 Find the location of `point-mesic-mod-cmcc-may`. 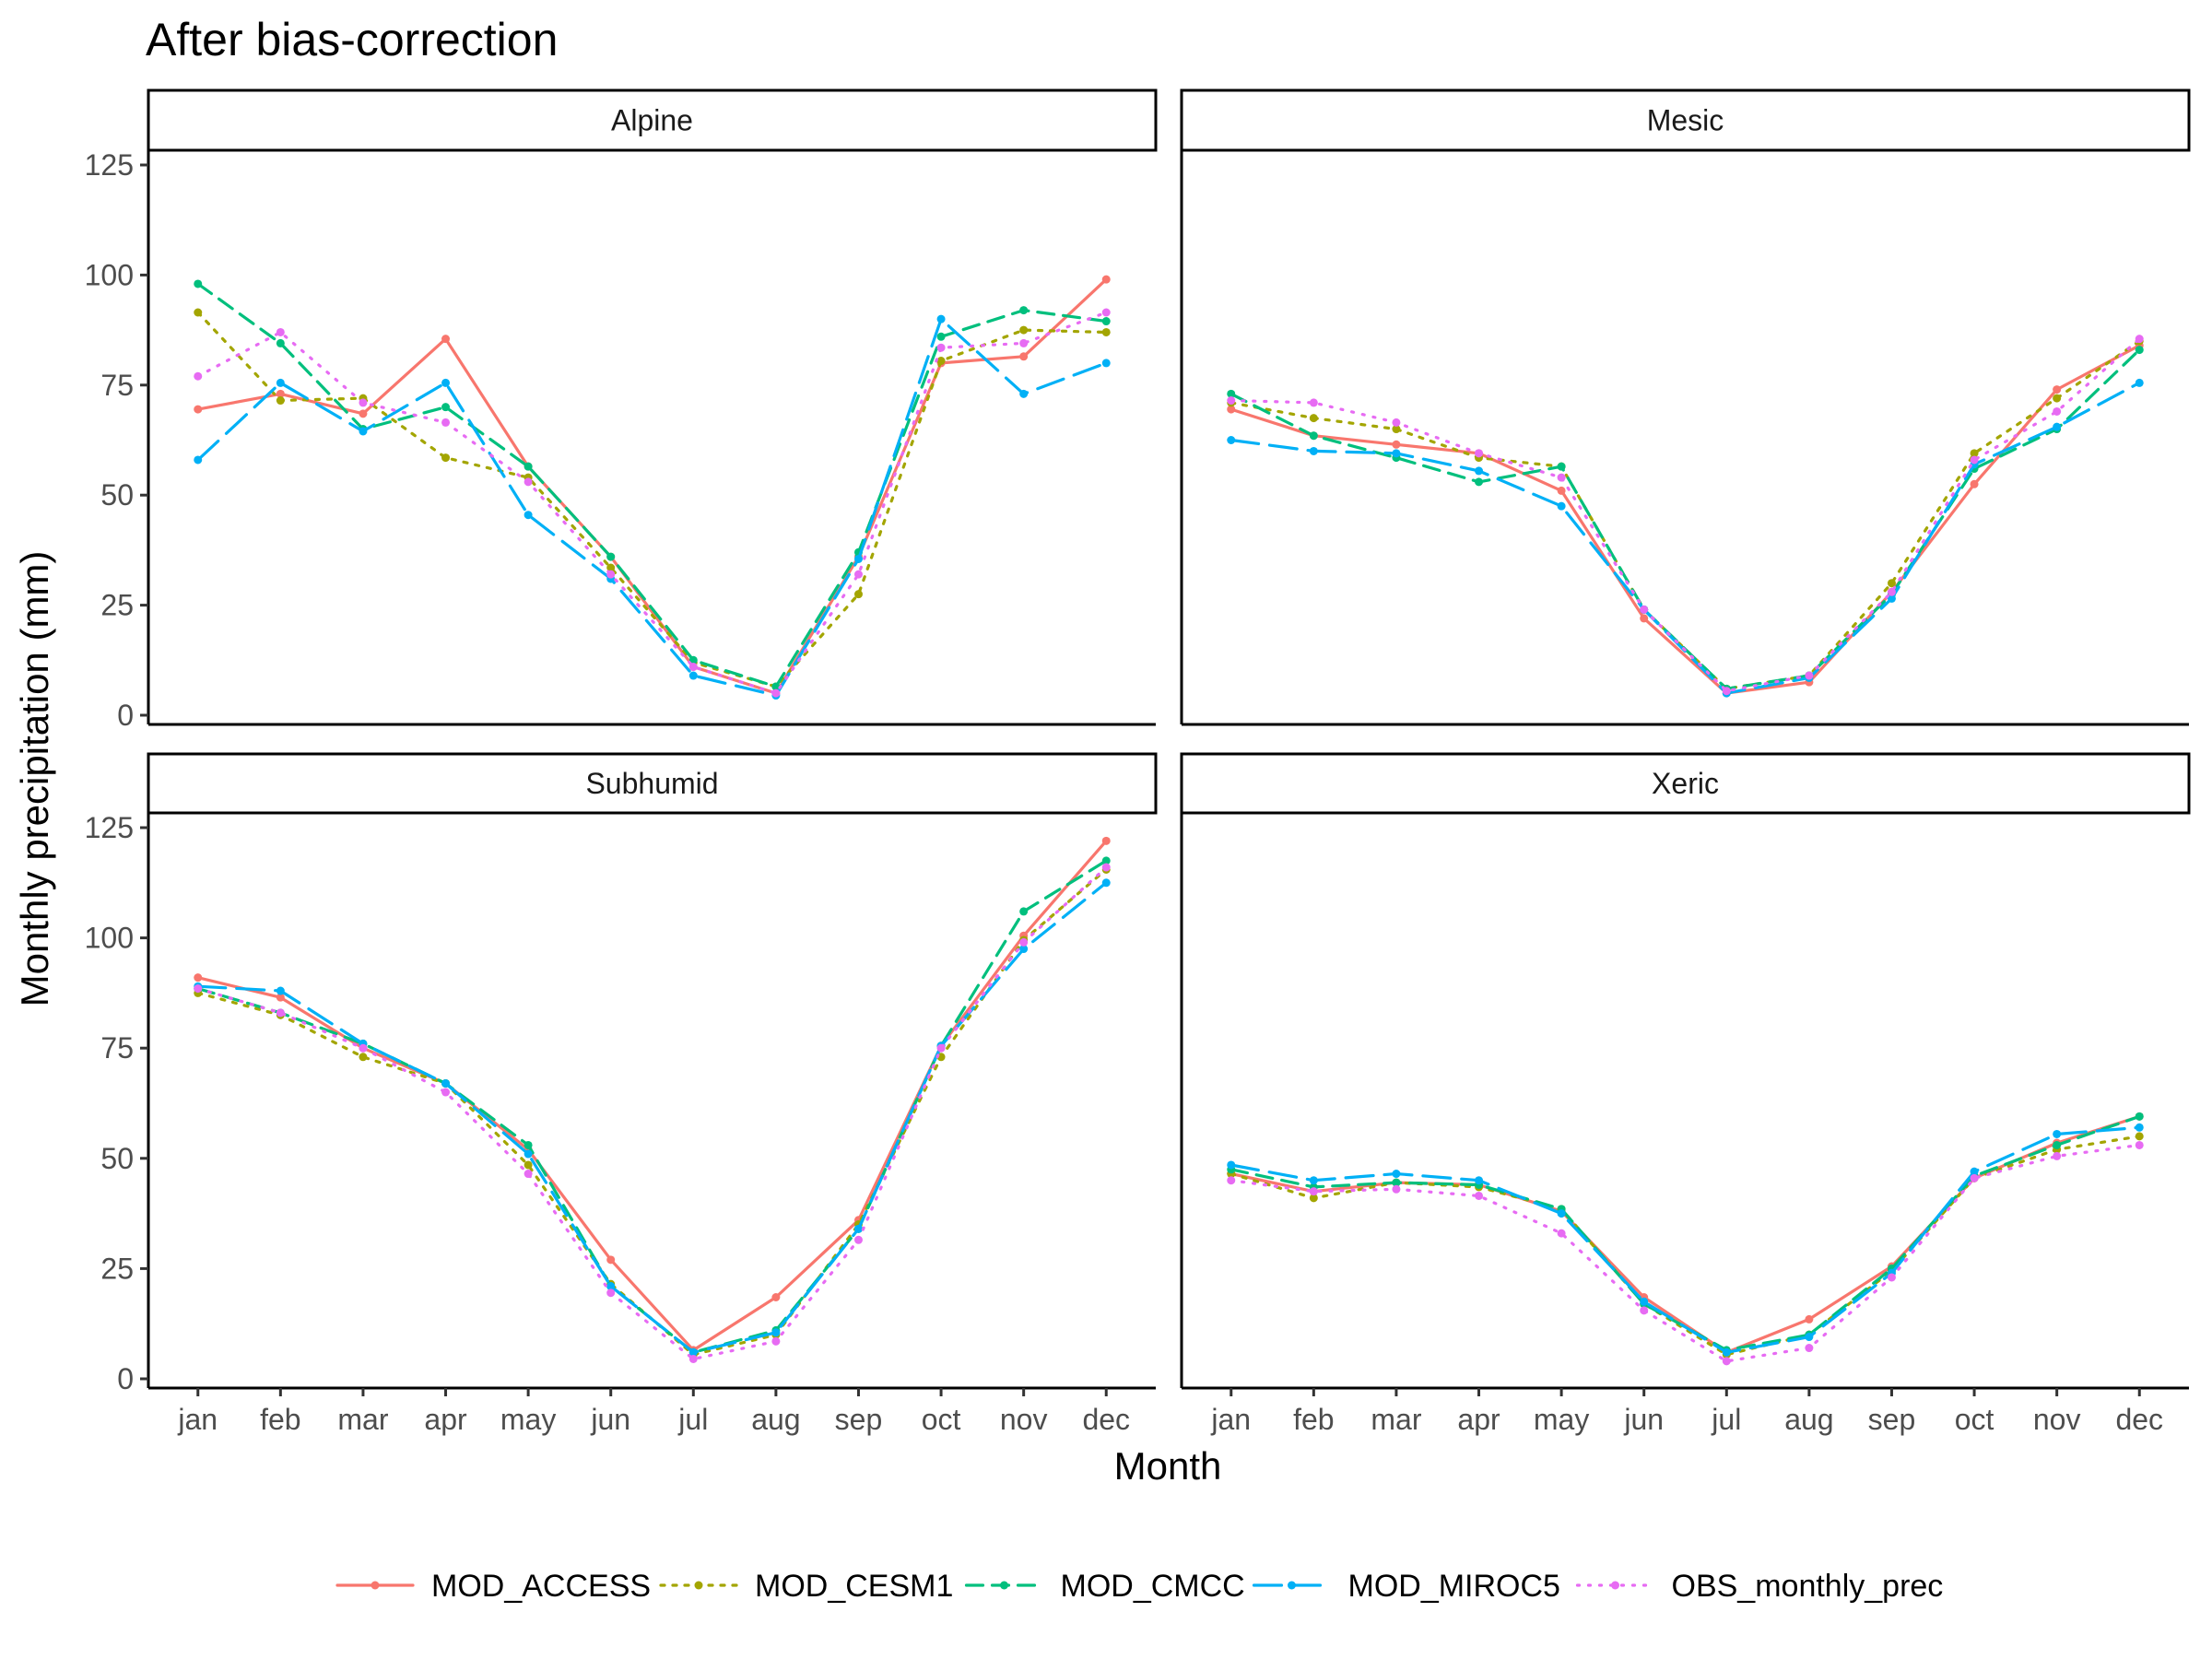

point-mesic-mod-cmcc-may is located at coordinates (1561, 466).